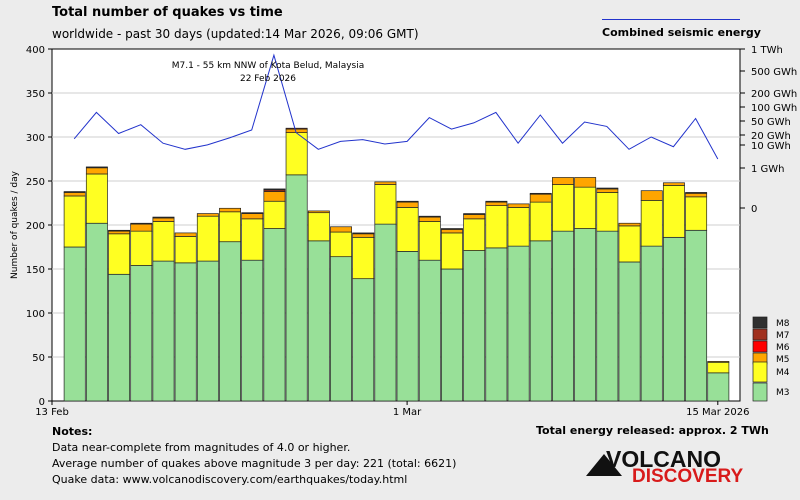 Image resolution: width=800 pixels, height=500 pixels. Describe the element at coordinates (296, 128) in the screenshot. I see `bar-segment-m7` at that location.